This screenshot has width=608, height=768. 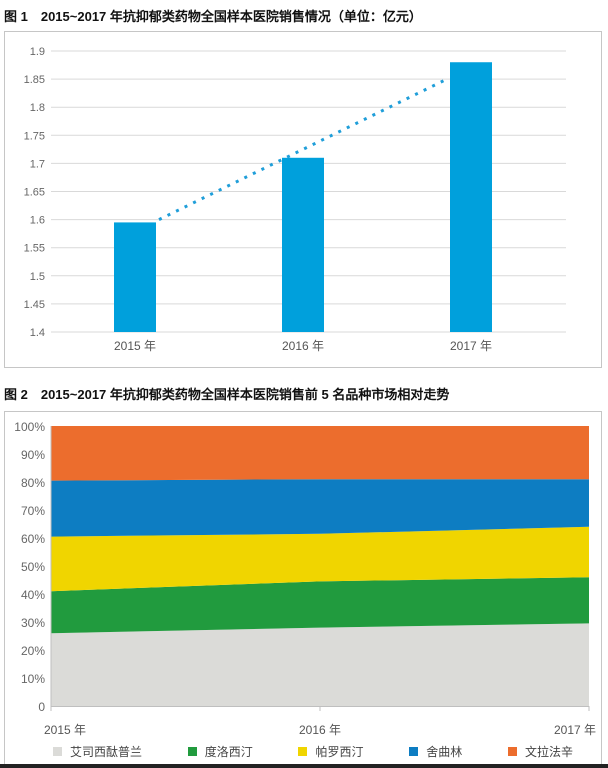 What do you see at coordinates (33, 455) in the screenshot?
I see `y-axis-tick-label: 90%` at bounding box center [33, 455].